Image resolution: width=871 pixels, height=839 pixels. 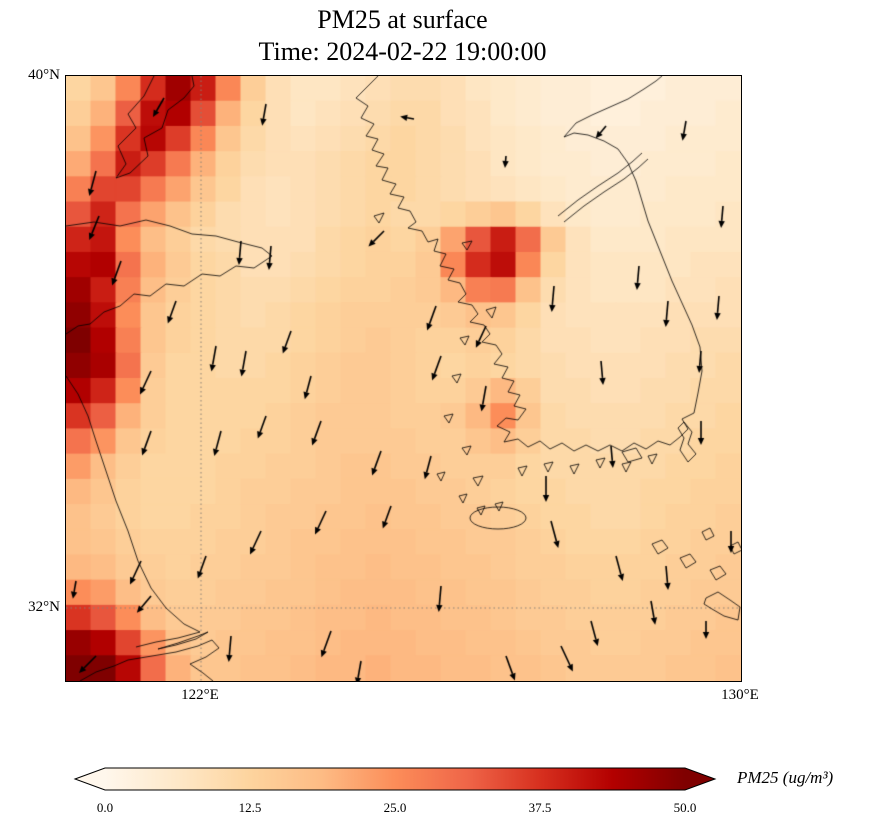 I want to click on colorbar-tick-1: 12.5, so click(x=250, y=807).